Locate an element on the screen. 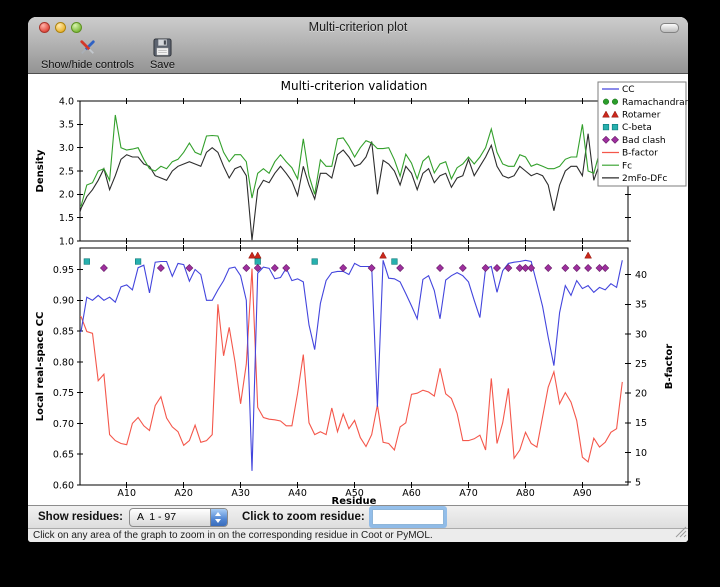  tool-label: Save is located at coordinates (162, 65).